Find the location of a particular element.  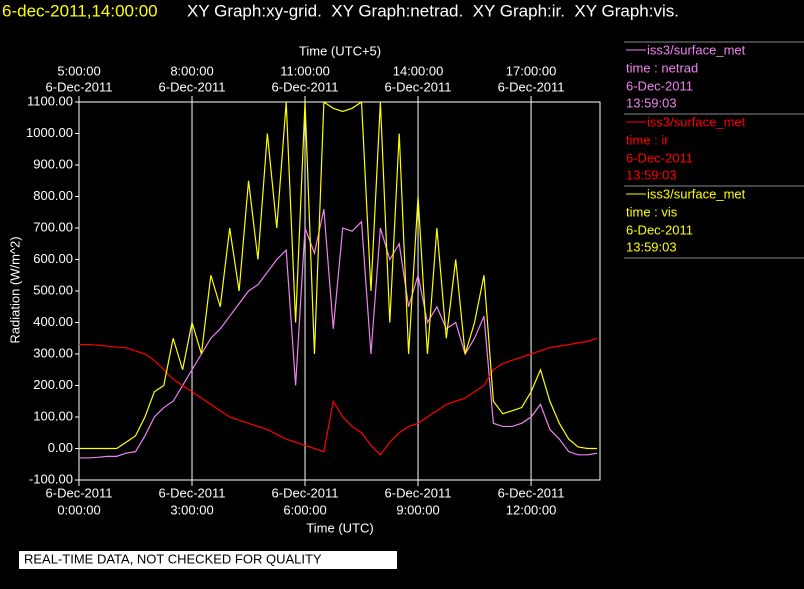

x-axis-title: Time (UTC) is located at coordinates (339, 527).